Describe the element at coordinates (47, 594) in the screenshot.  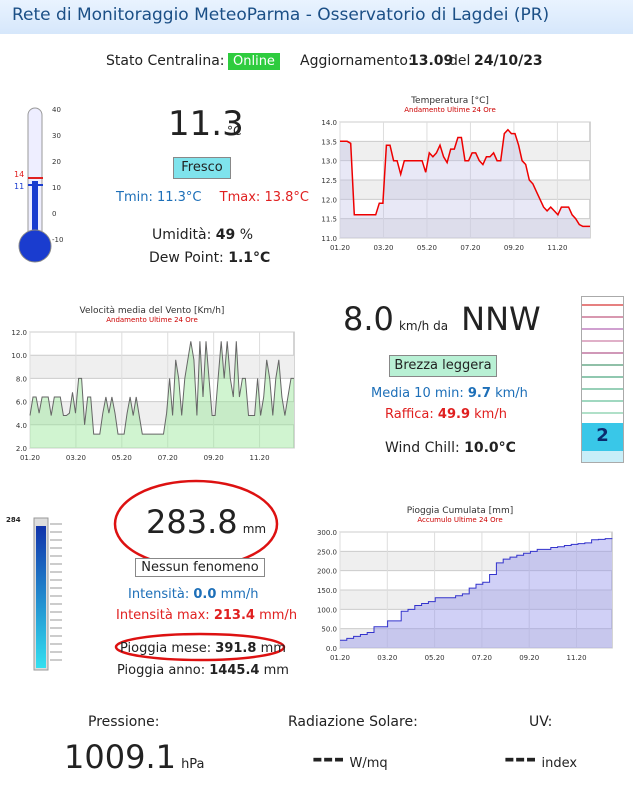
I see `rain-gauge-icon` at that location.